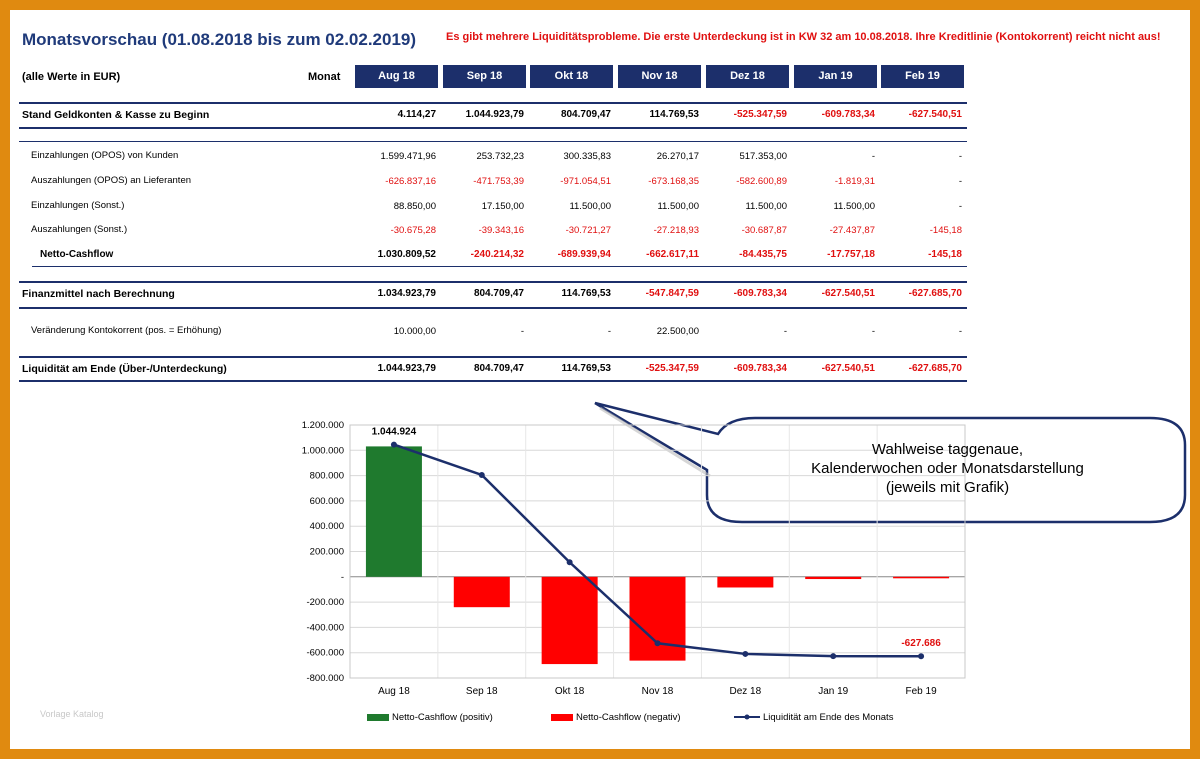 This screenshot has height=759, width=1200. Describe the element at coordinates (484, 76) in the screenshot. I see `month-header: Sep 18` at that location.